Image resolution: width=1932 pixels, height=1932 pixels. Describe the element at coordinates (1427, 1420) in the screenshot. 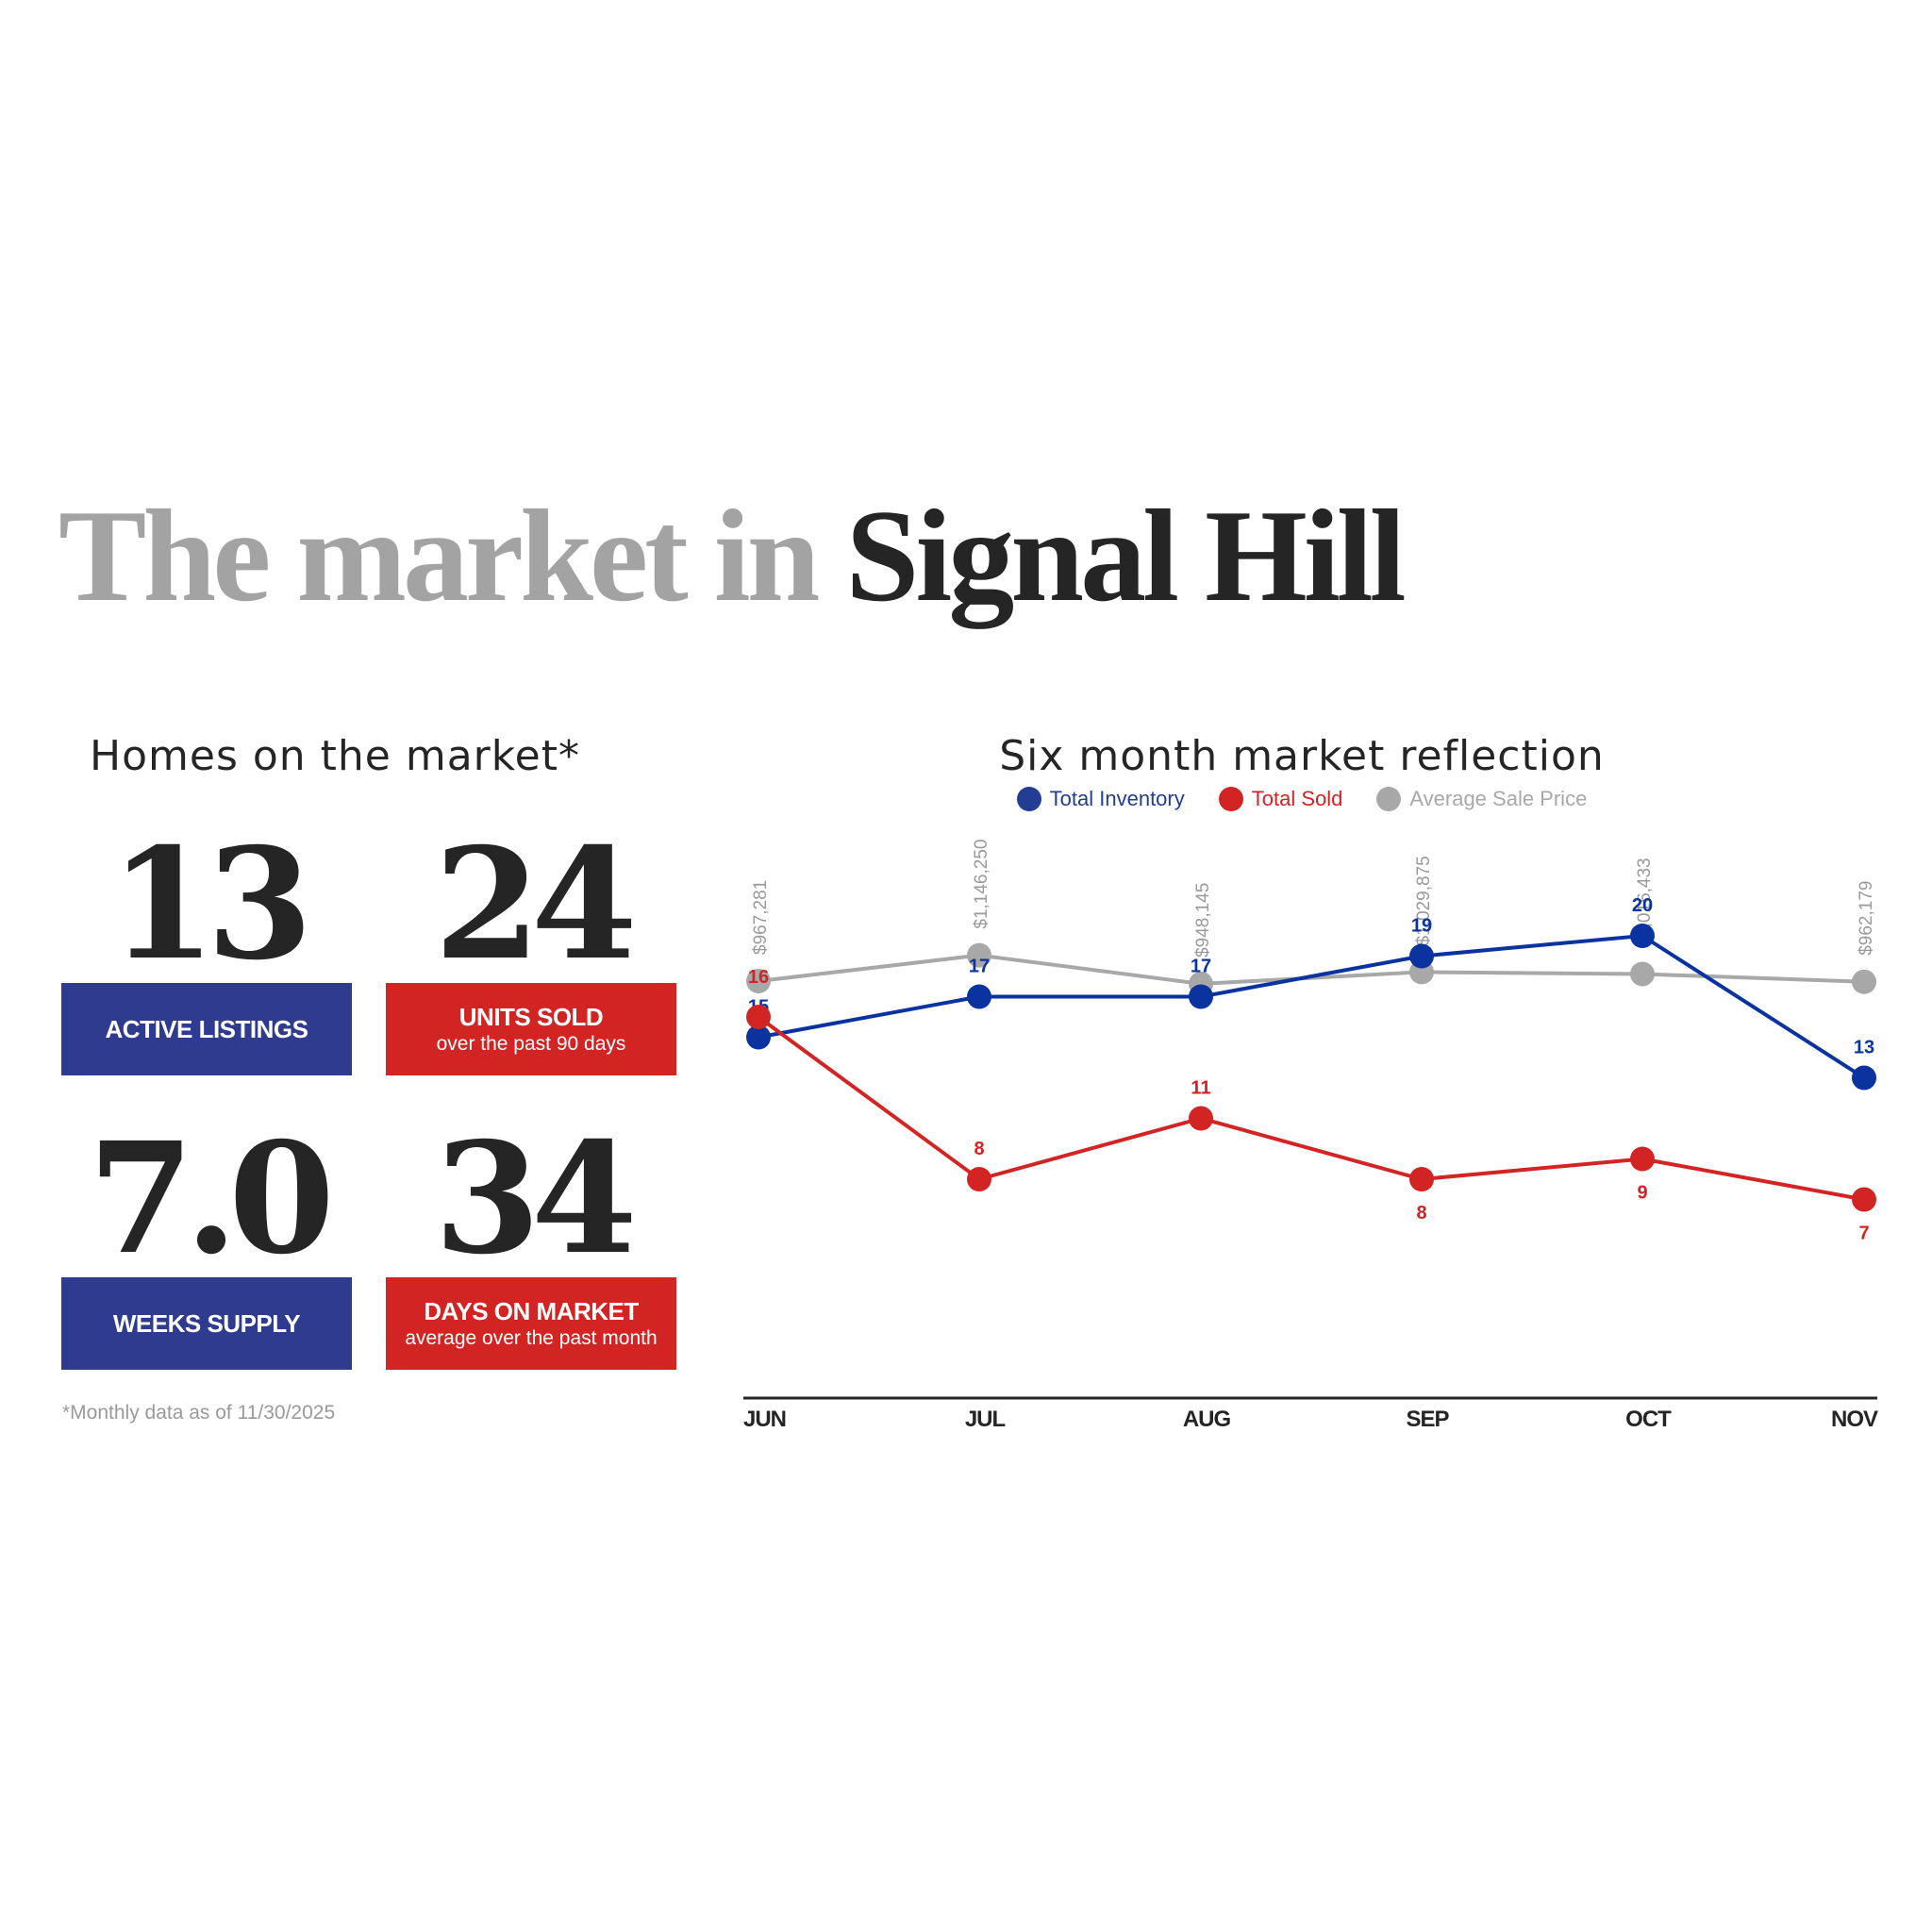

I see `x-tick-label: SEP` at that location.